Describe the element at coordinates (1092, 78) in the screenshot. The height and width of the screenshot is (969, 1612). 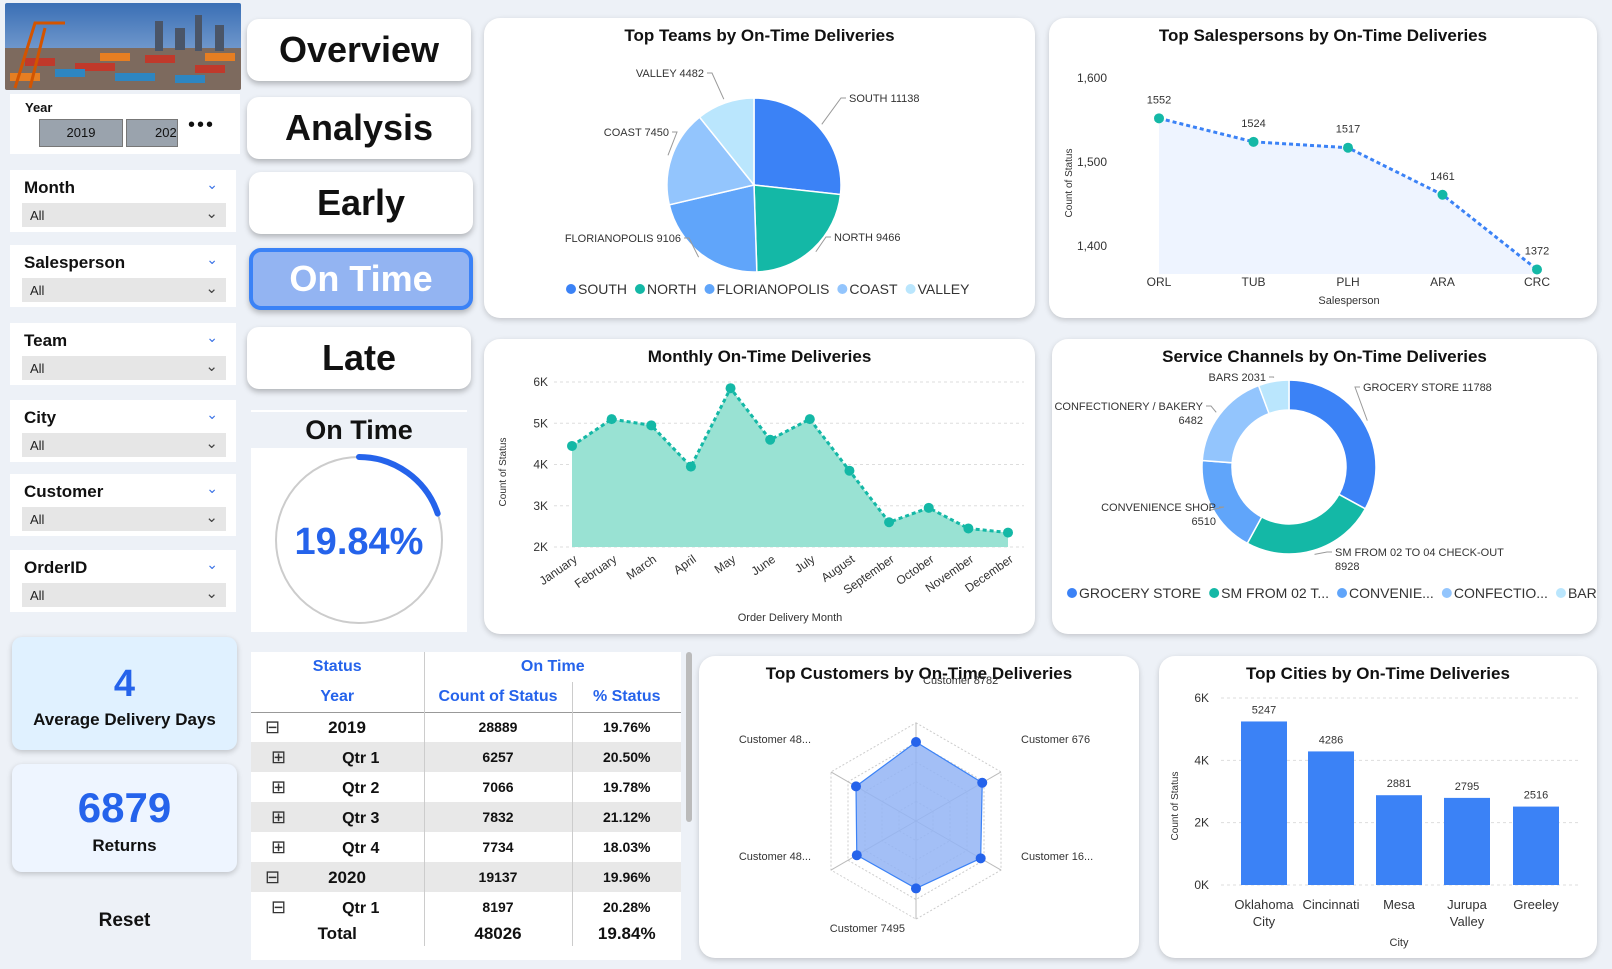
I see `y-tick-label: 1,600` at that location.